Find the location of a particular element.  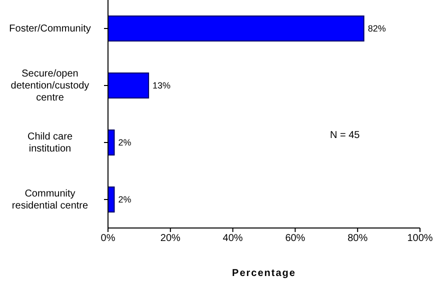

y-tick-label: Community residential centre is located at coordinates (50, 199).